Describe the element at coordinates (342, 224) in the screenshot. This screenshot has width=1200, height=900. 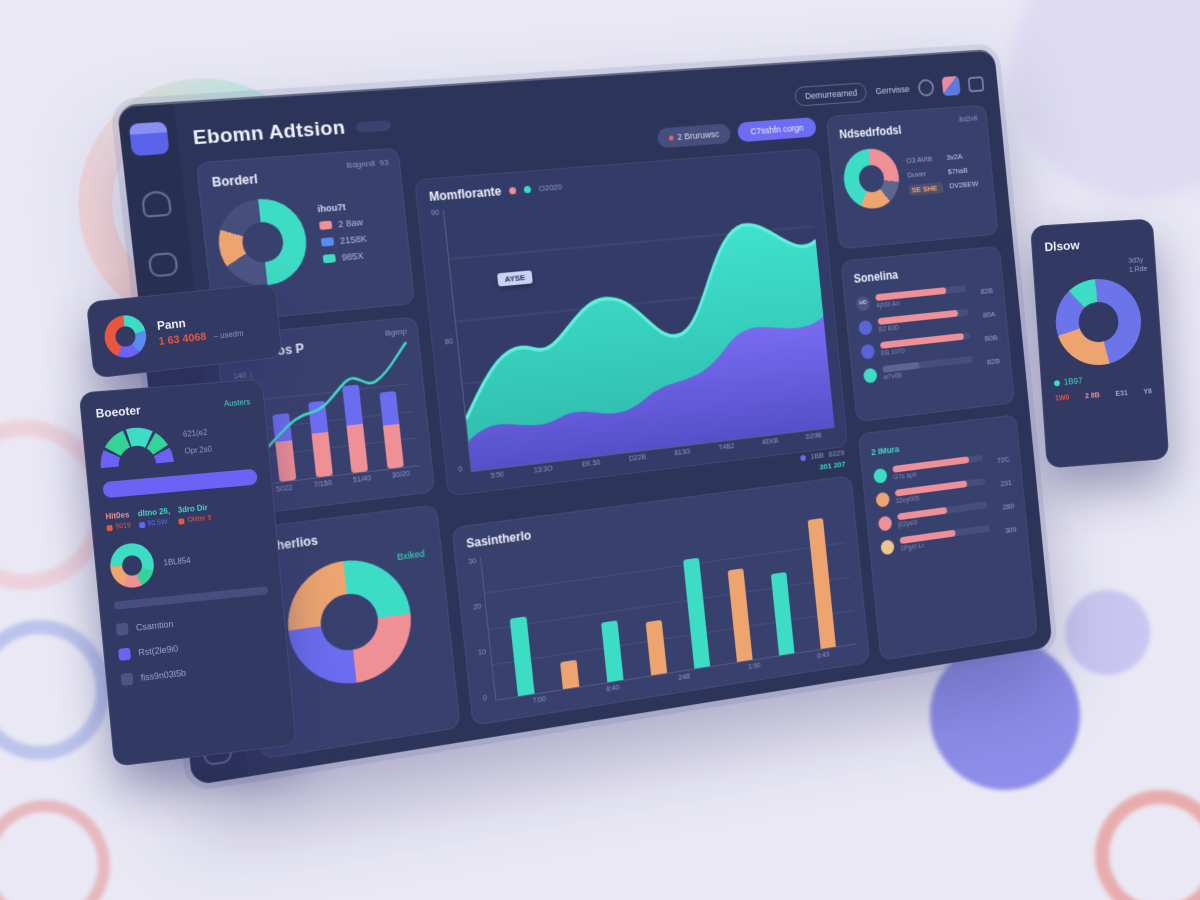
I see `legend-item: 2 8aw` at that location.